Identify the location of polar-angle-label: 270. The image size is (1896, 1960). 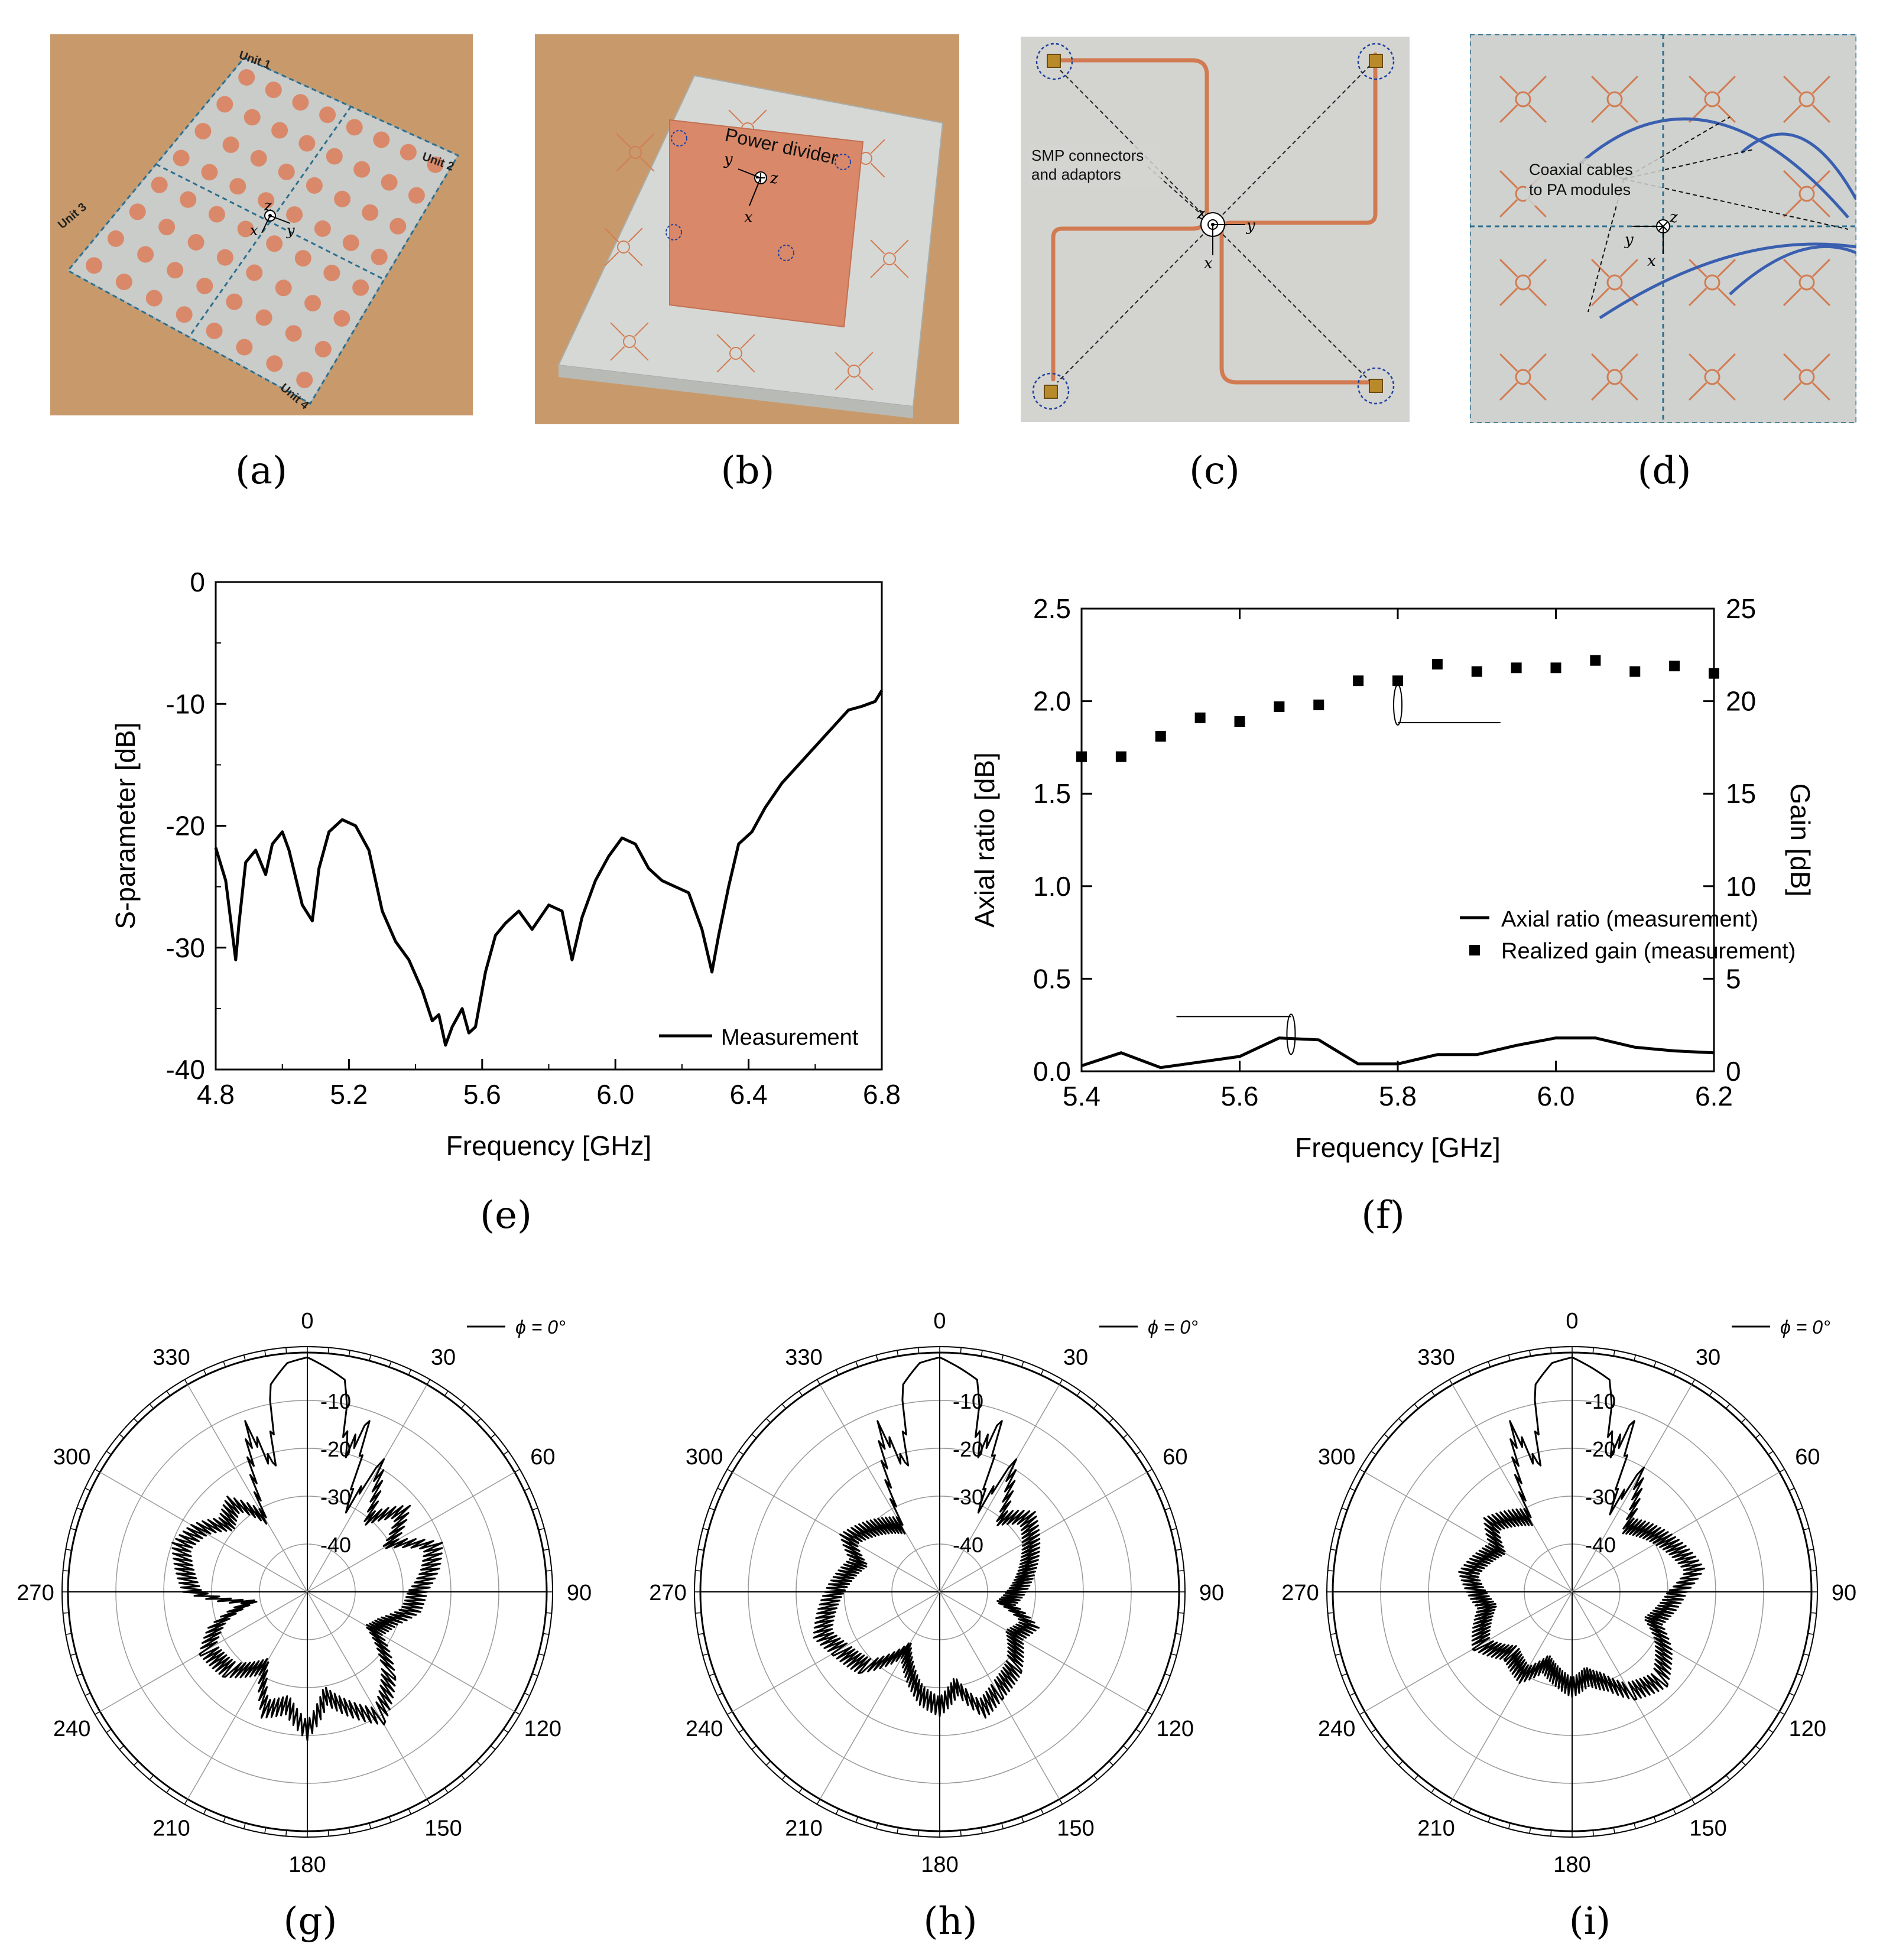
(667, 1593).